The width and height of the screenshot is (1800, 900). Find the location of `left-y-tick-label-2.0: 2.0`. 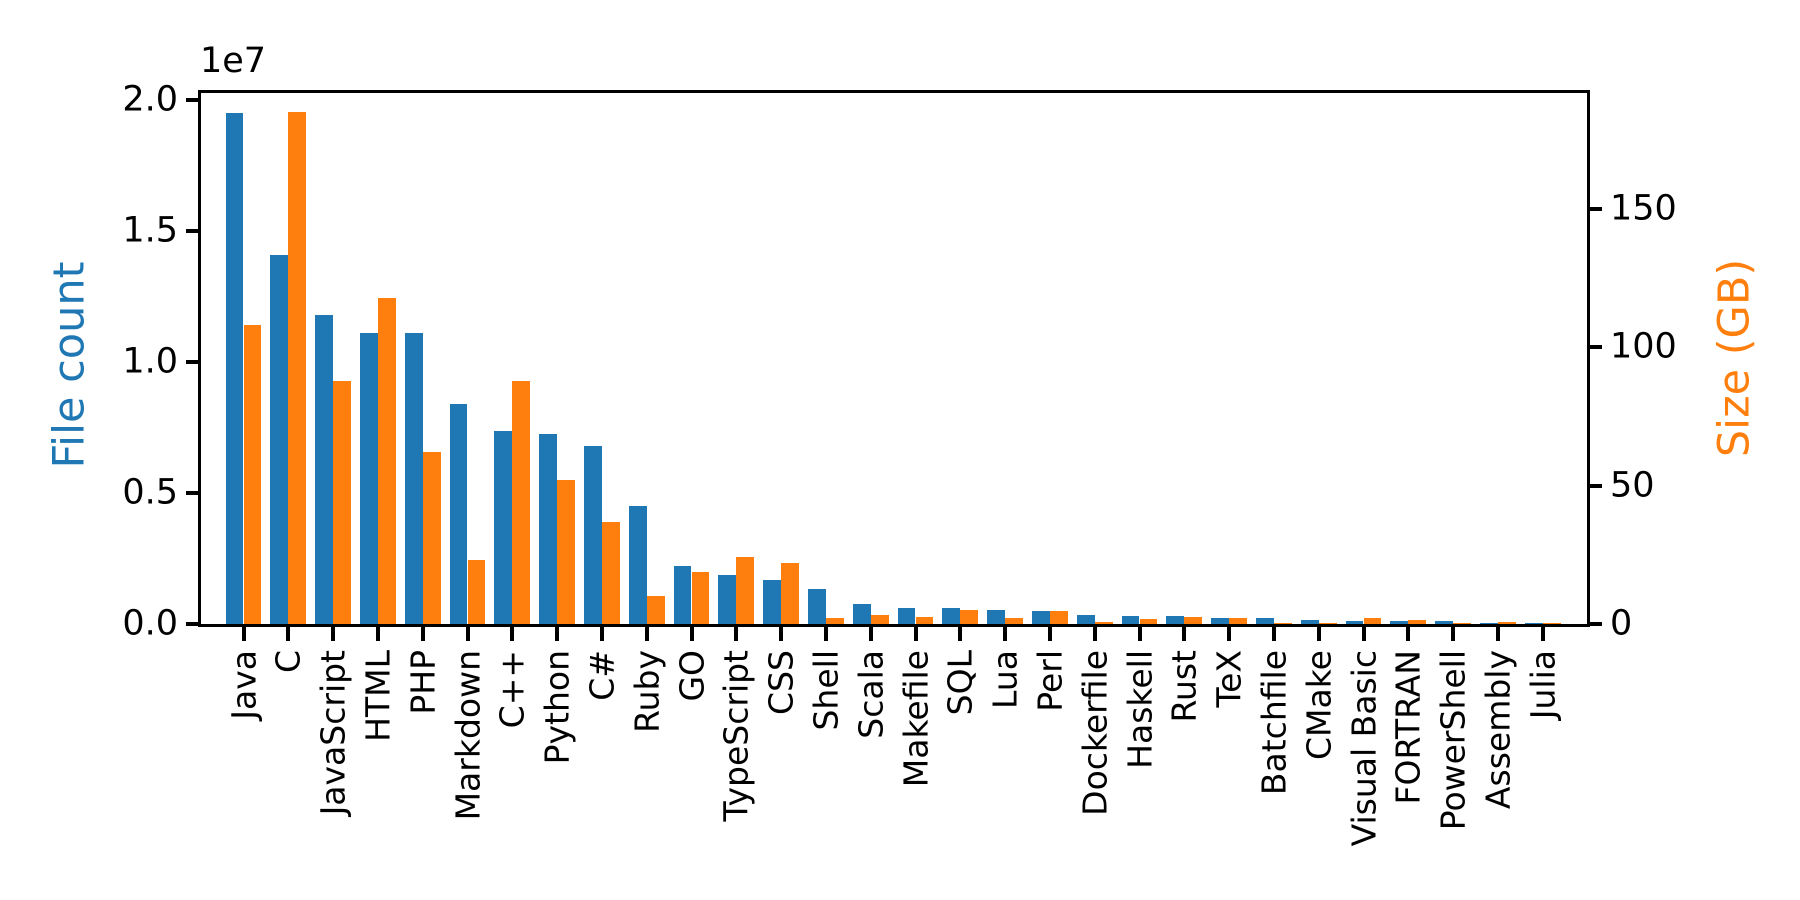

left-y-tick-label-2.0: 2.0 is located at coordinates (150, 99).